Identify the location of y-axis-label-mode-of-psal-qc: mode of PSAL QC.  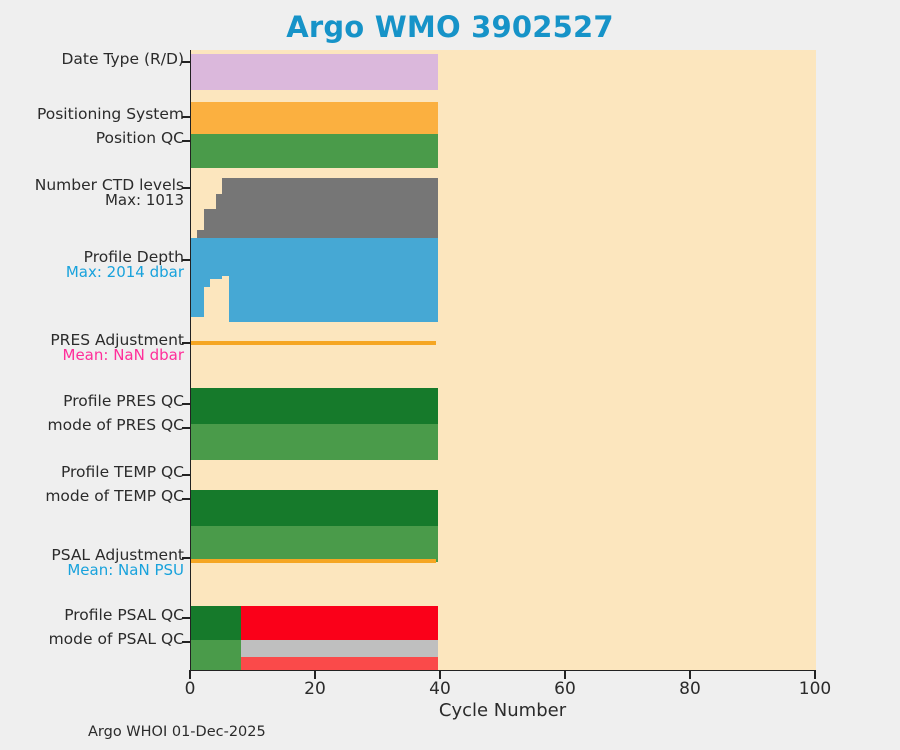
(116, 639).